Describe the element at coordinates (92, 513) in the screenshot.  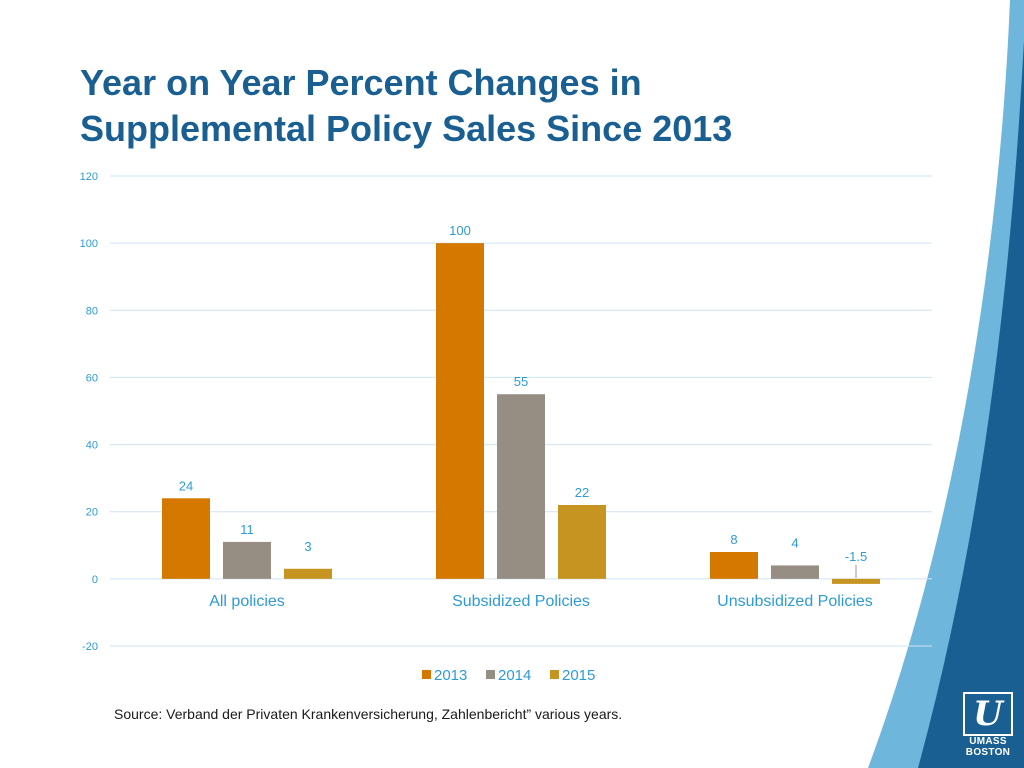
I see `y-tick-label: 20` at that location.